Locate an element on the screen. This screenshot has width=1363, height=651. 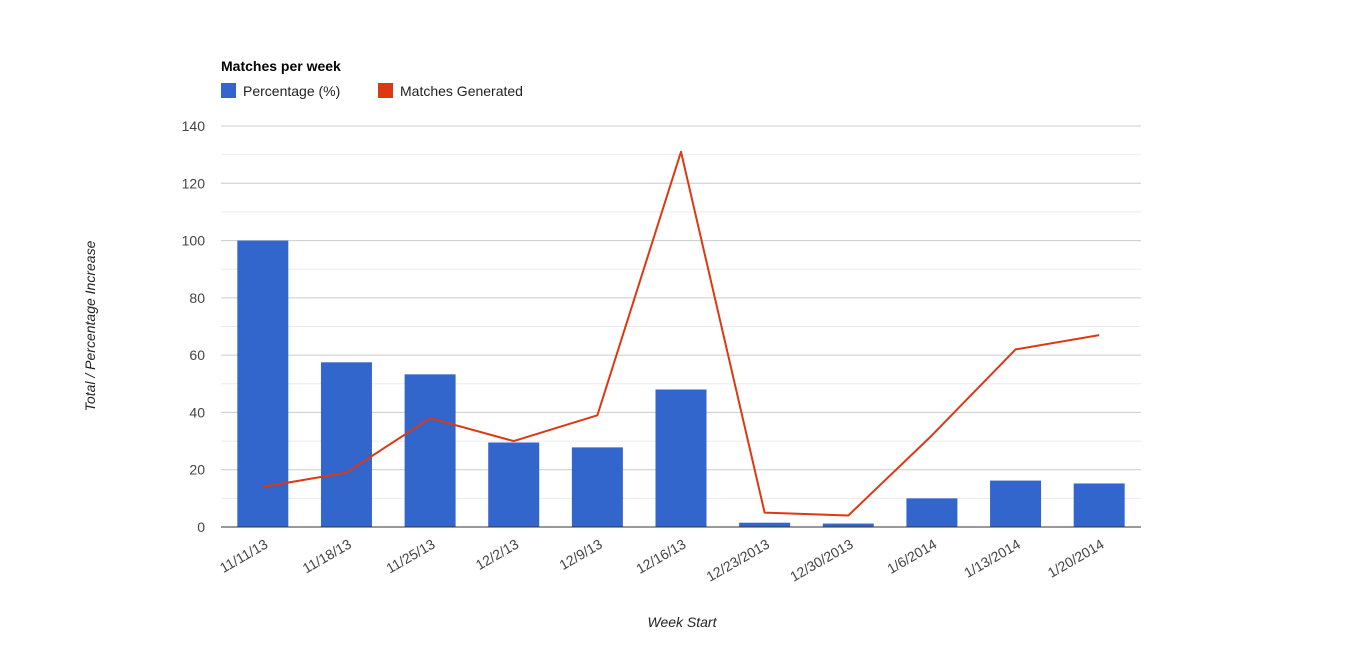
legend: Percentage (%) Matches Generated is located at coordinates (372, 91).